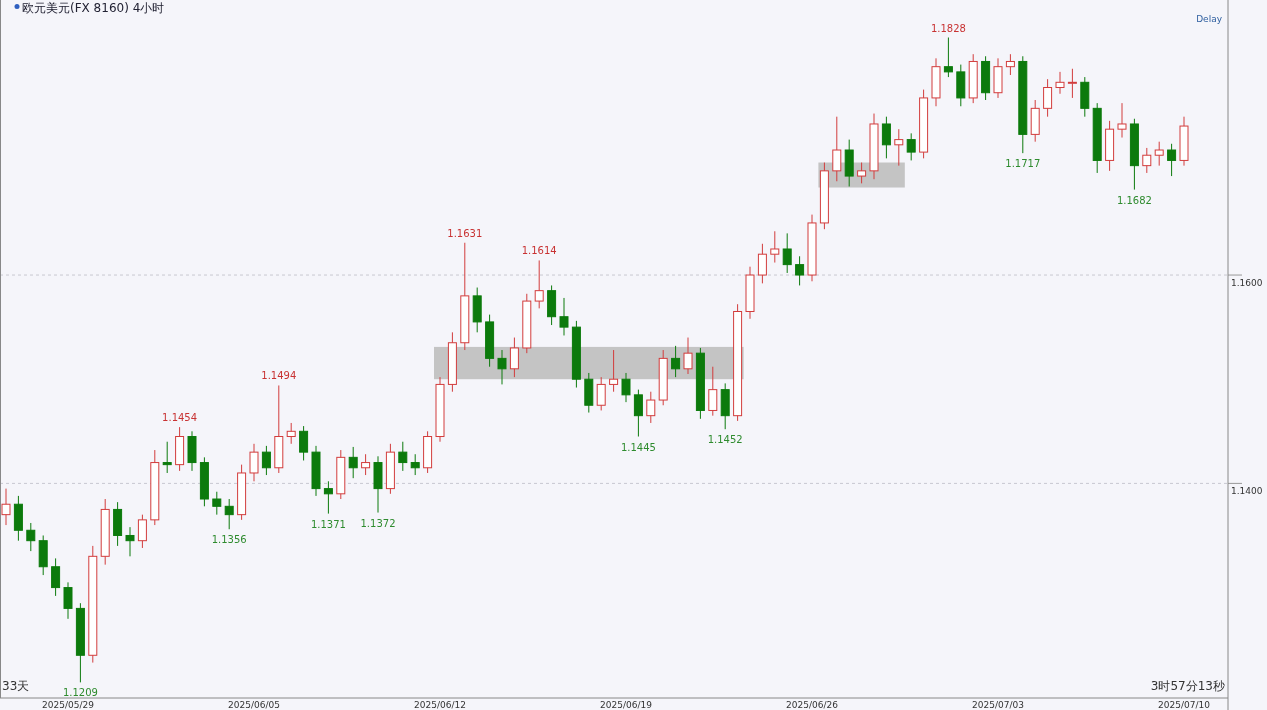 The height and width of the screenshot is (710, 1267). Describe the element at coordinates (1187, 686) in the screenshot. I see `annotation: 3时57分13秒` at that location.